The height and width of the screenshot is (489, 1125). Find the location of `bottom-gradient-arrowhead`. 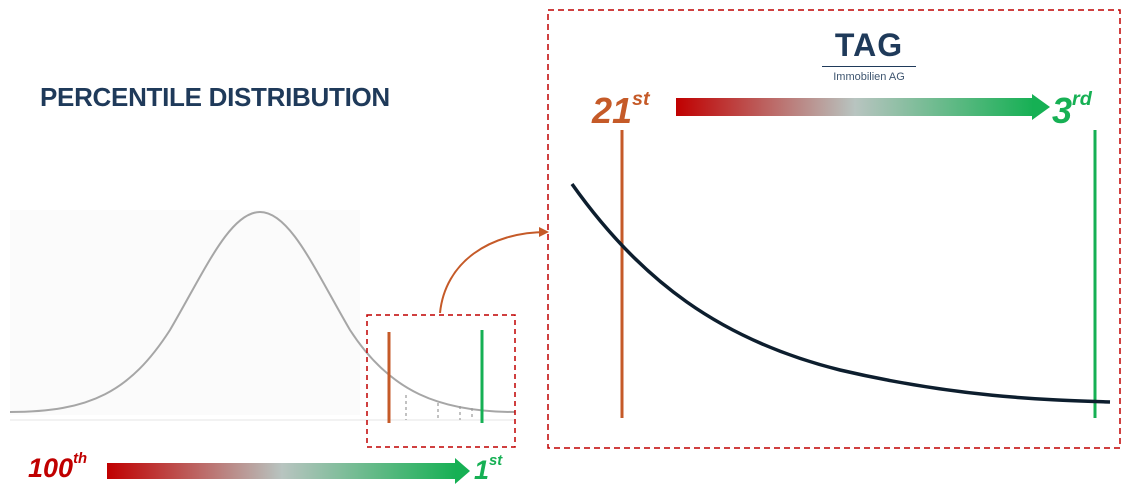

bottom-gradient-arrowhead is located at coordinates (462, 471).